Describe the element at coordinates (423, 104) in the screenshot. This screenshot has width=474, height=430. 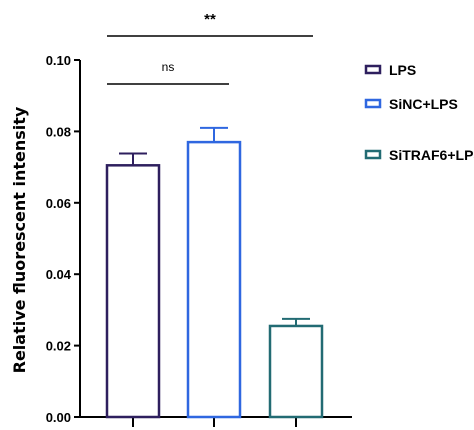
I see `legend-label-1: SiNC+LPS` at that location.